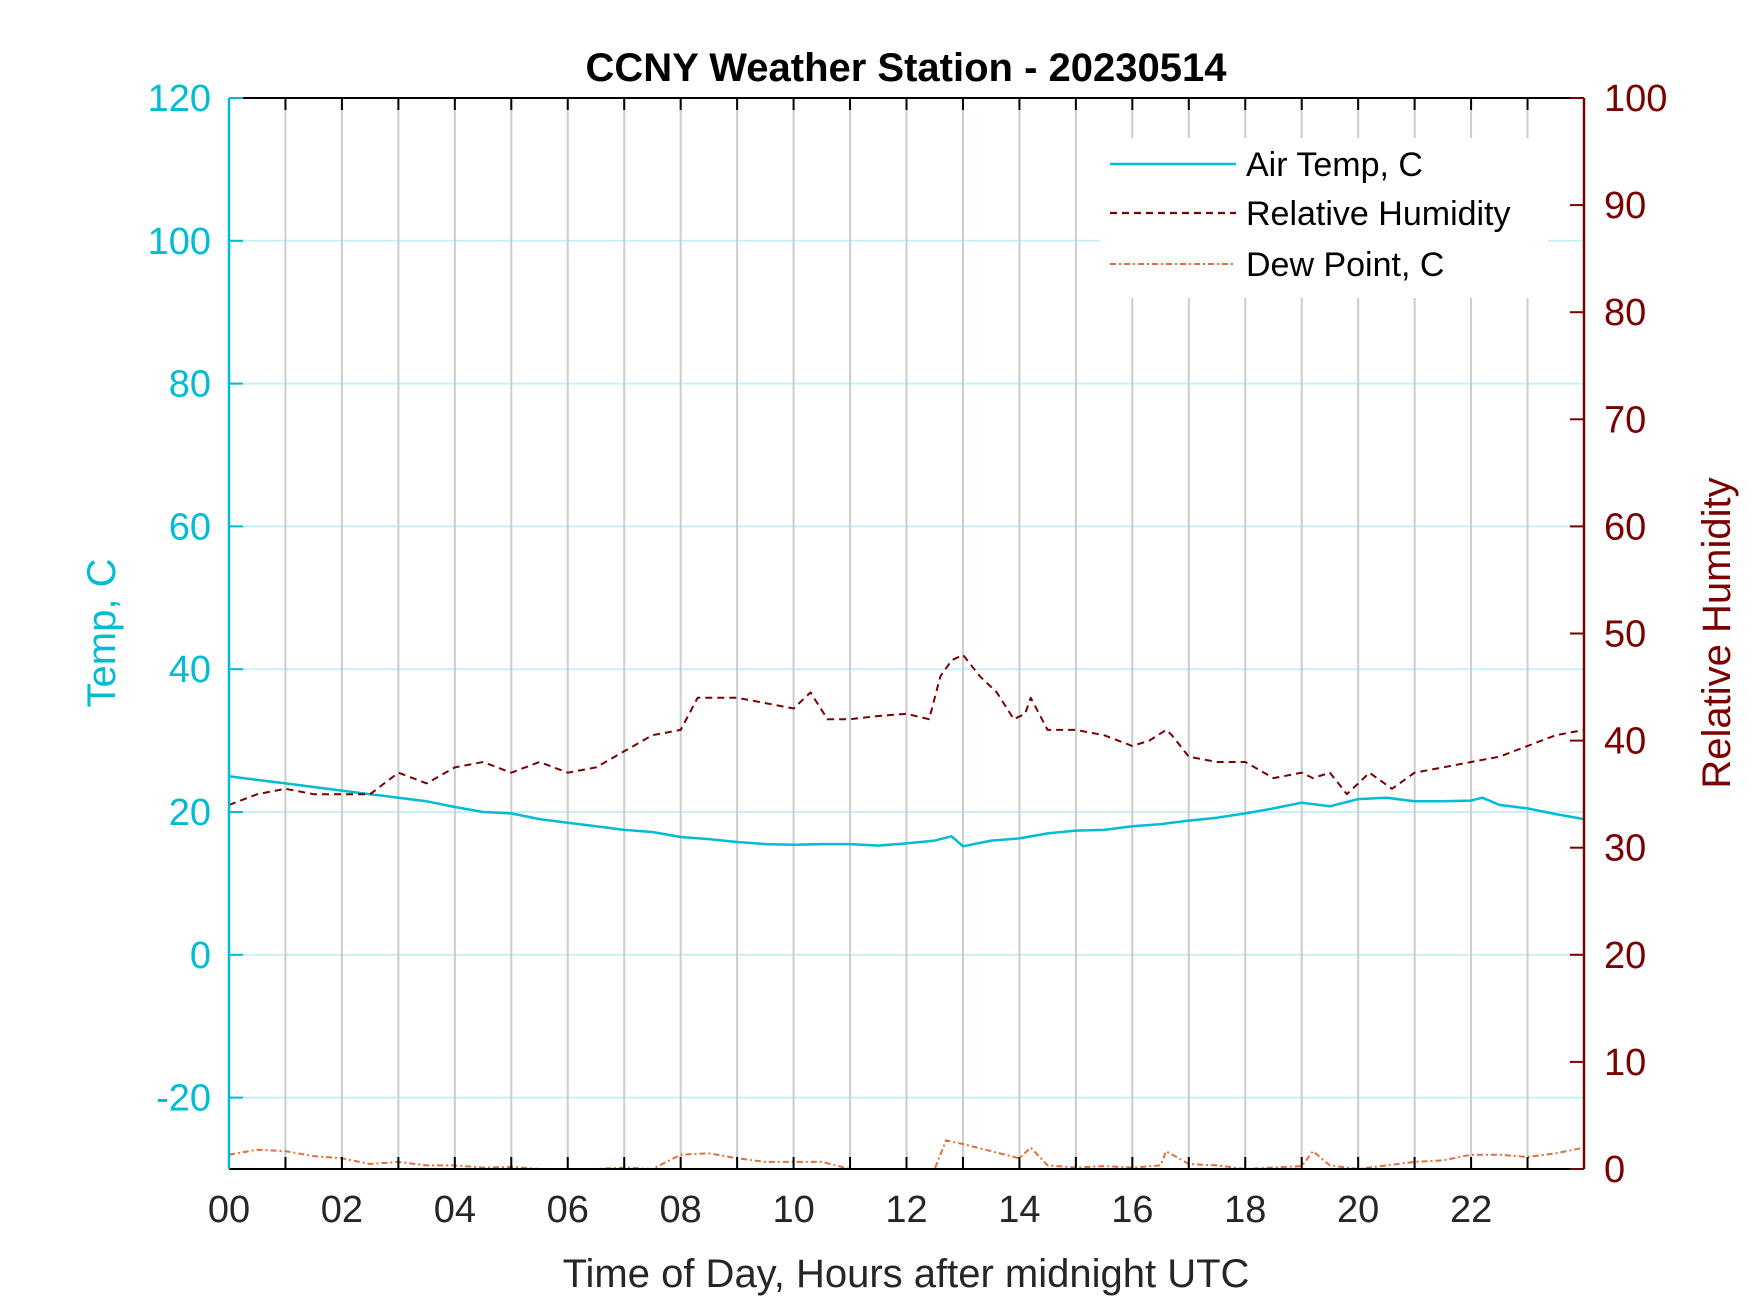  I want to click on x-axis-label: Time of Day, Hours after midnight UTC, so click(906, 1274).